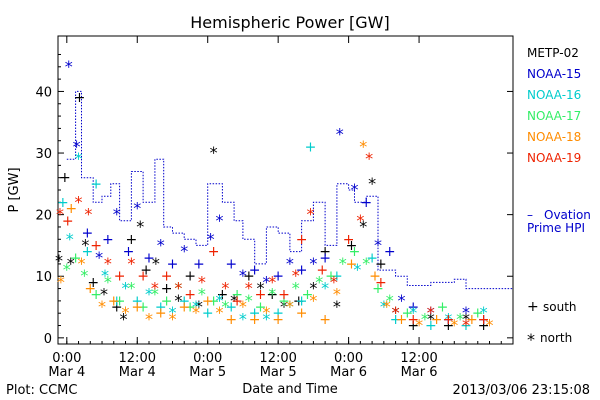 This screenshot has height=400, width=600. What do you see at coordinates (553, 53) in the screenshot?
I see `legend-entry: METP-02` at bounding box center [553, 53].